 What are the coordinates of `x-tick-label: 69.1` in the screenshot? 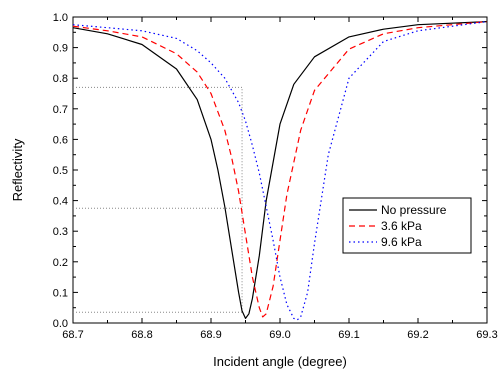 It's located at (348, 335).